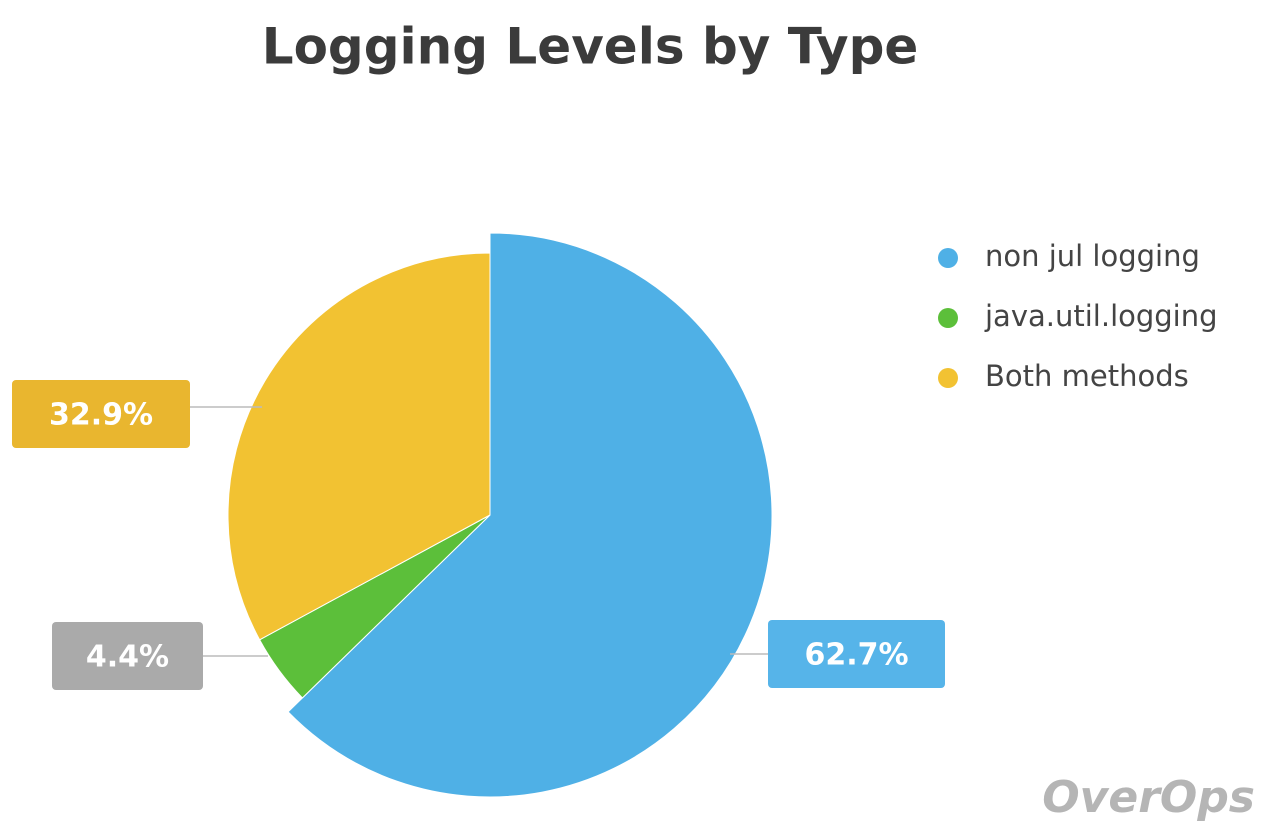 The width and height of the screenshot is (1280, 839). What do you see at coordinates (1087, 376) in the screenshot?
I see `legend-label: Both methods` at bounding box center [1087, 376].